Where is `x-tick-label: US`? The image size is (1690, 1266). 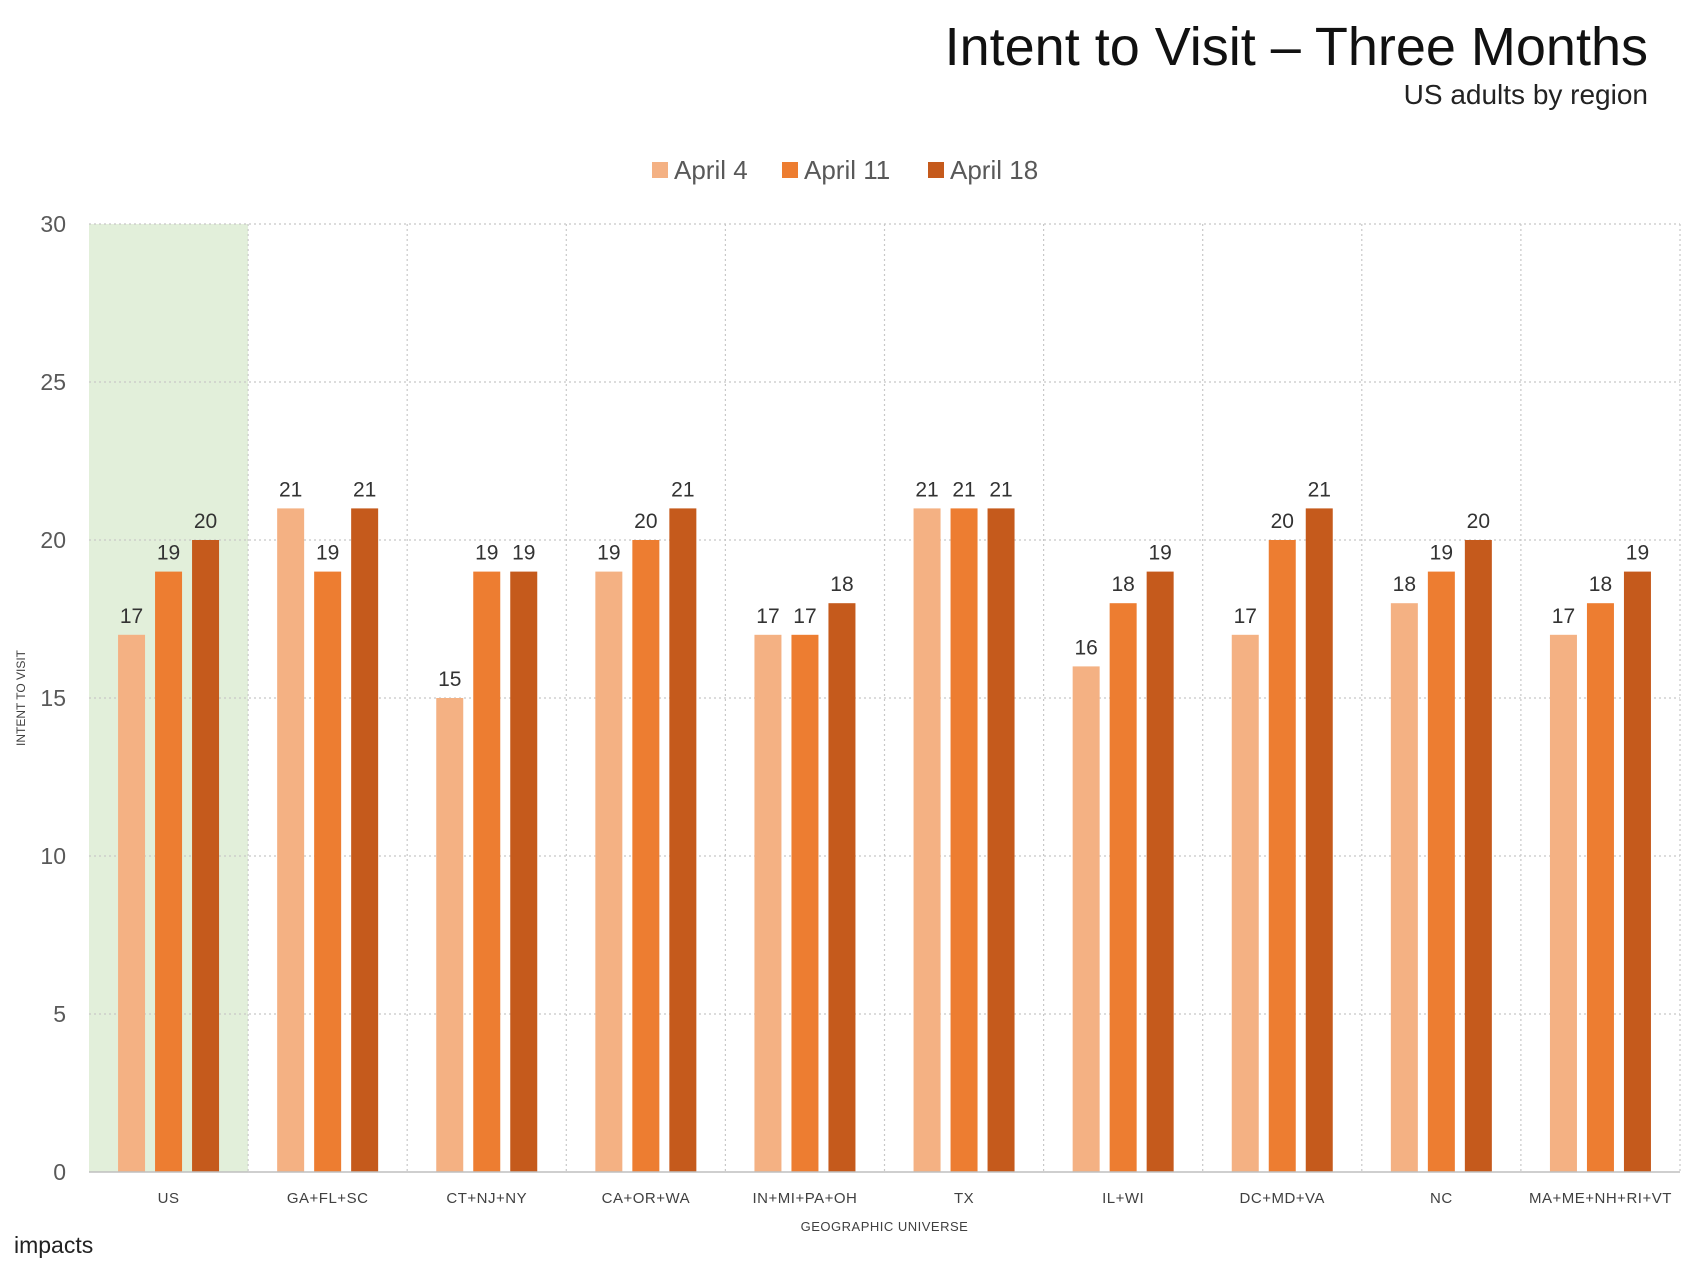
x-tick-label: US is located at coordinates (169, 1198).